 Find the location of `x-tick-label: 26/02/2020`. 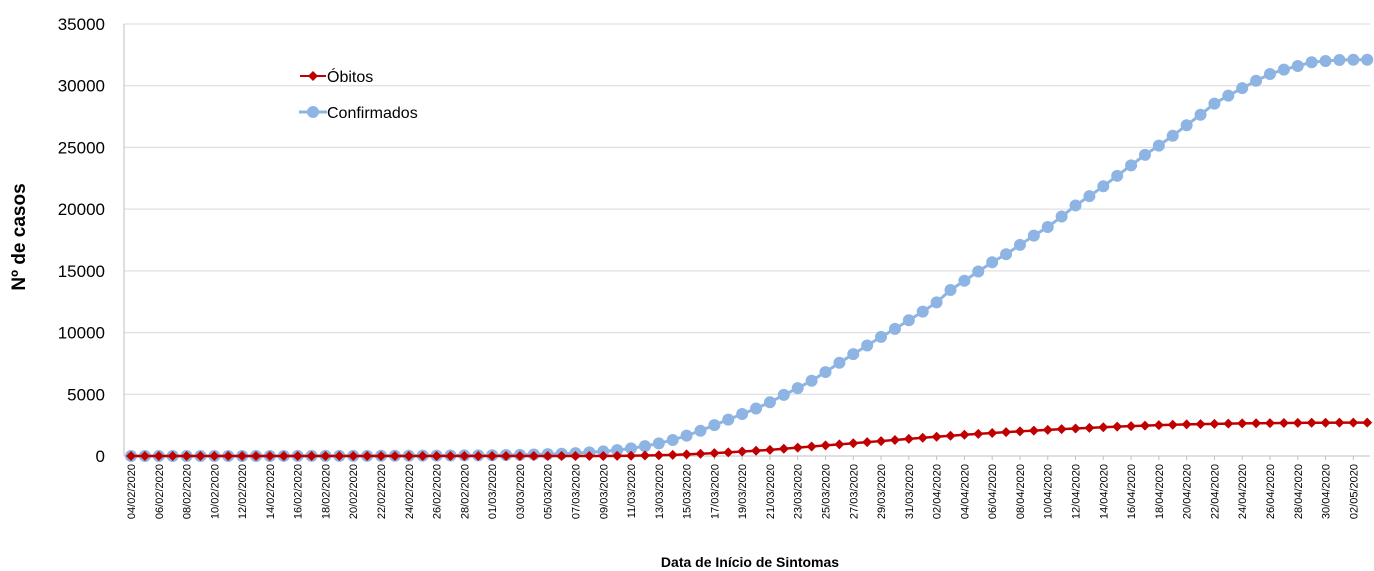

x-tick-label: 26/02/2020 is located at coordinates (438, 491).